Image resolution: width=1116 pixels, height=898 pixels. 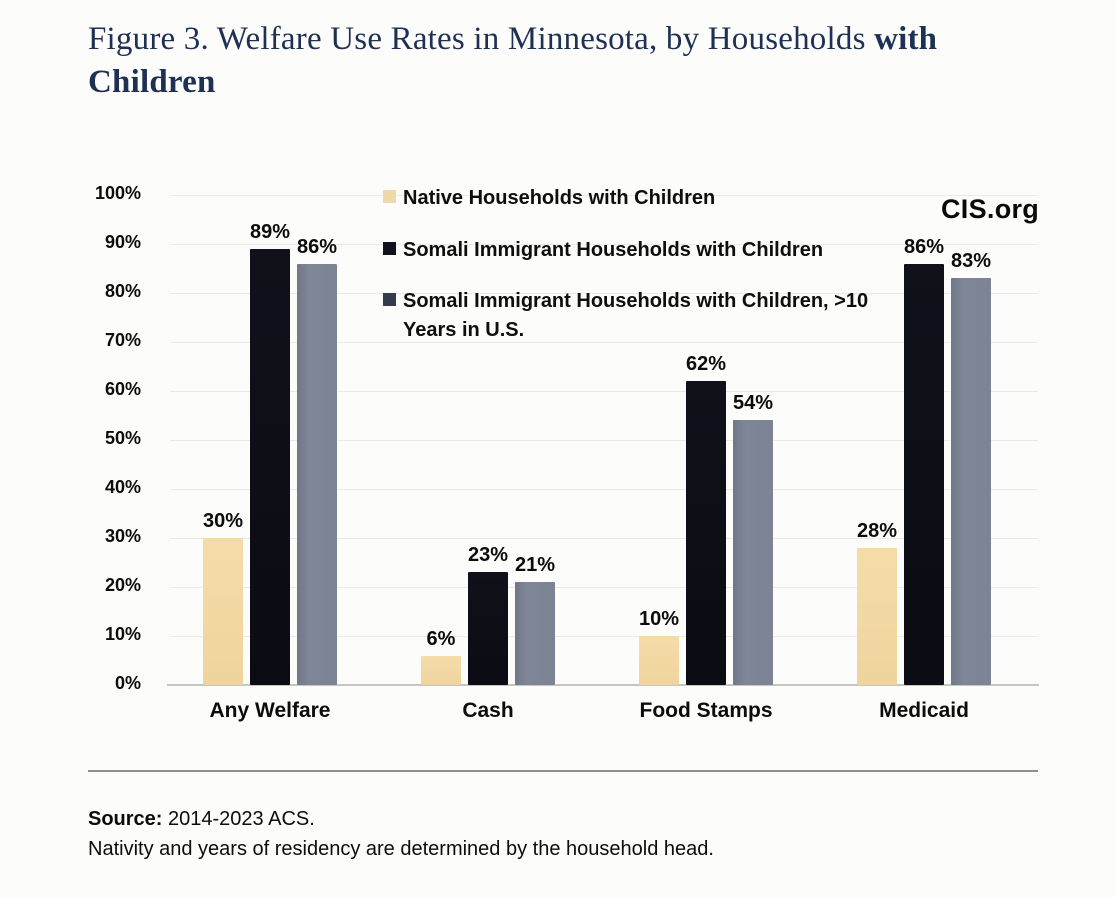 I want to click on bar-value-label: 89%, so click(x=270, y=232).